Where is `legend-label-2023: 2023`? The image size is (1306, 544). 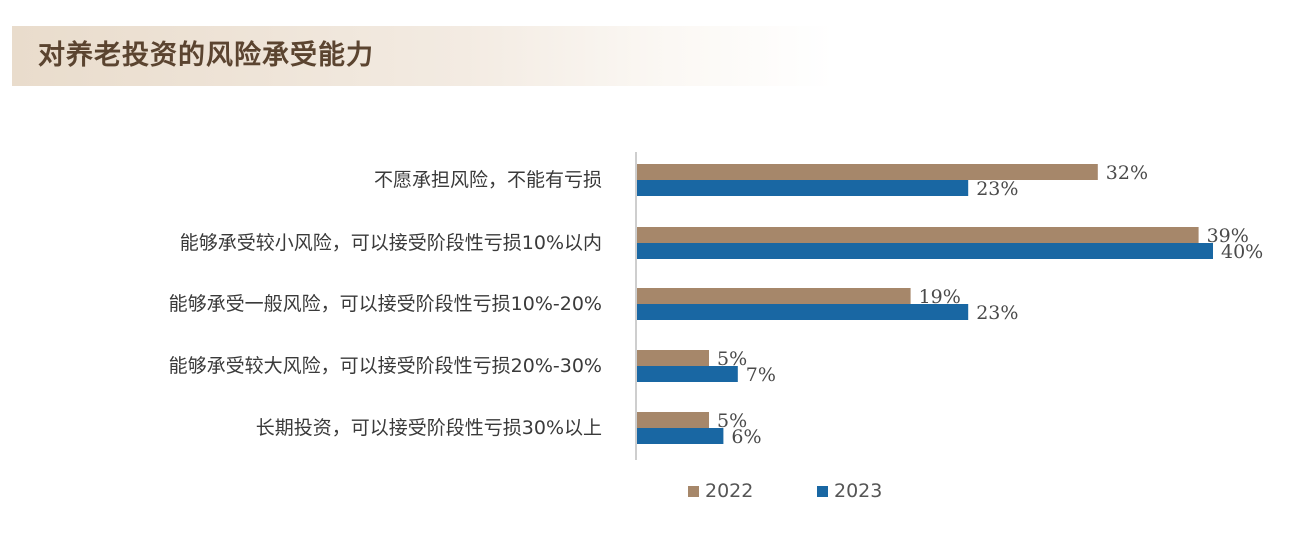
legend-label-2023: 2023 is located at coordinates (858, 491).